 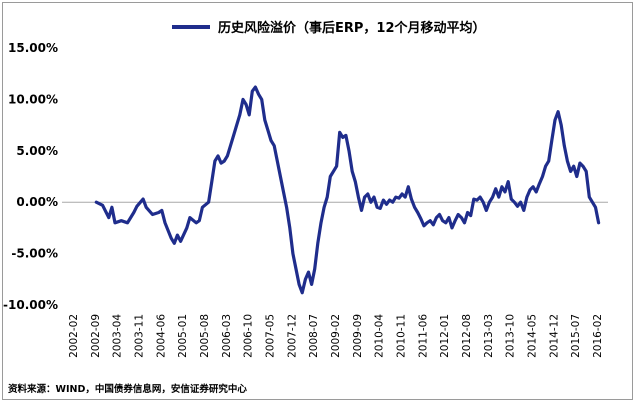 What do you see at coordinates (74, 336) in the screenshot?
I see `x-tick-label: 2002-02` at bounding box center [74, 336].